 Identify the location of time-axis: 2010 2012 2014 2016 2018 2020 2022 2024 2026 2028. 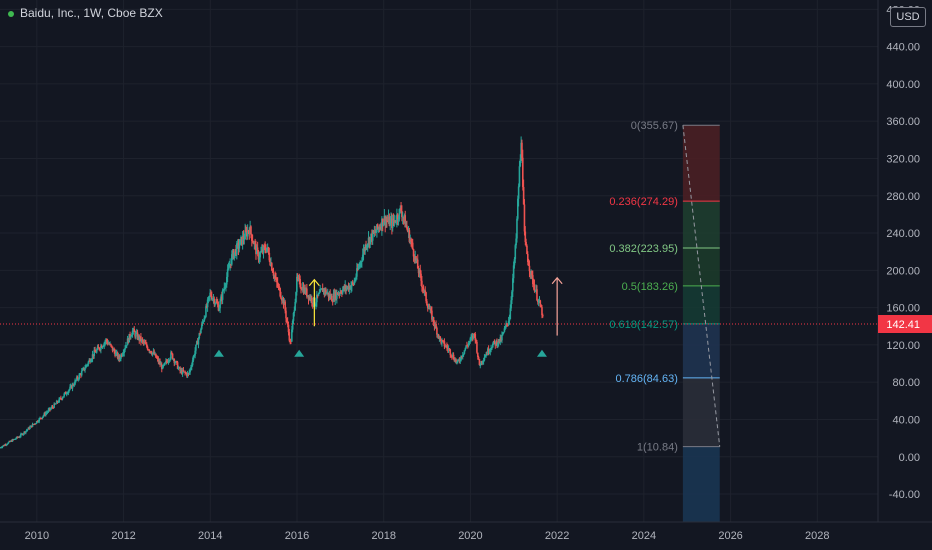
(466, 535).